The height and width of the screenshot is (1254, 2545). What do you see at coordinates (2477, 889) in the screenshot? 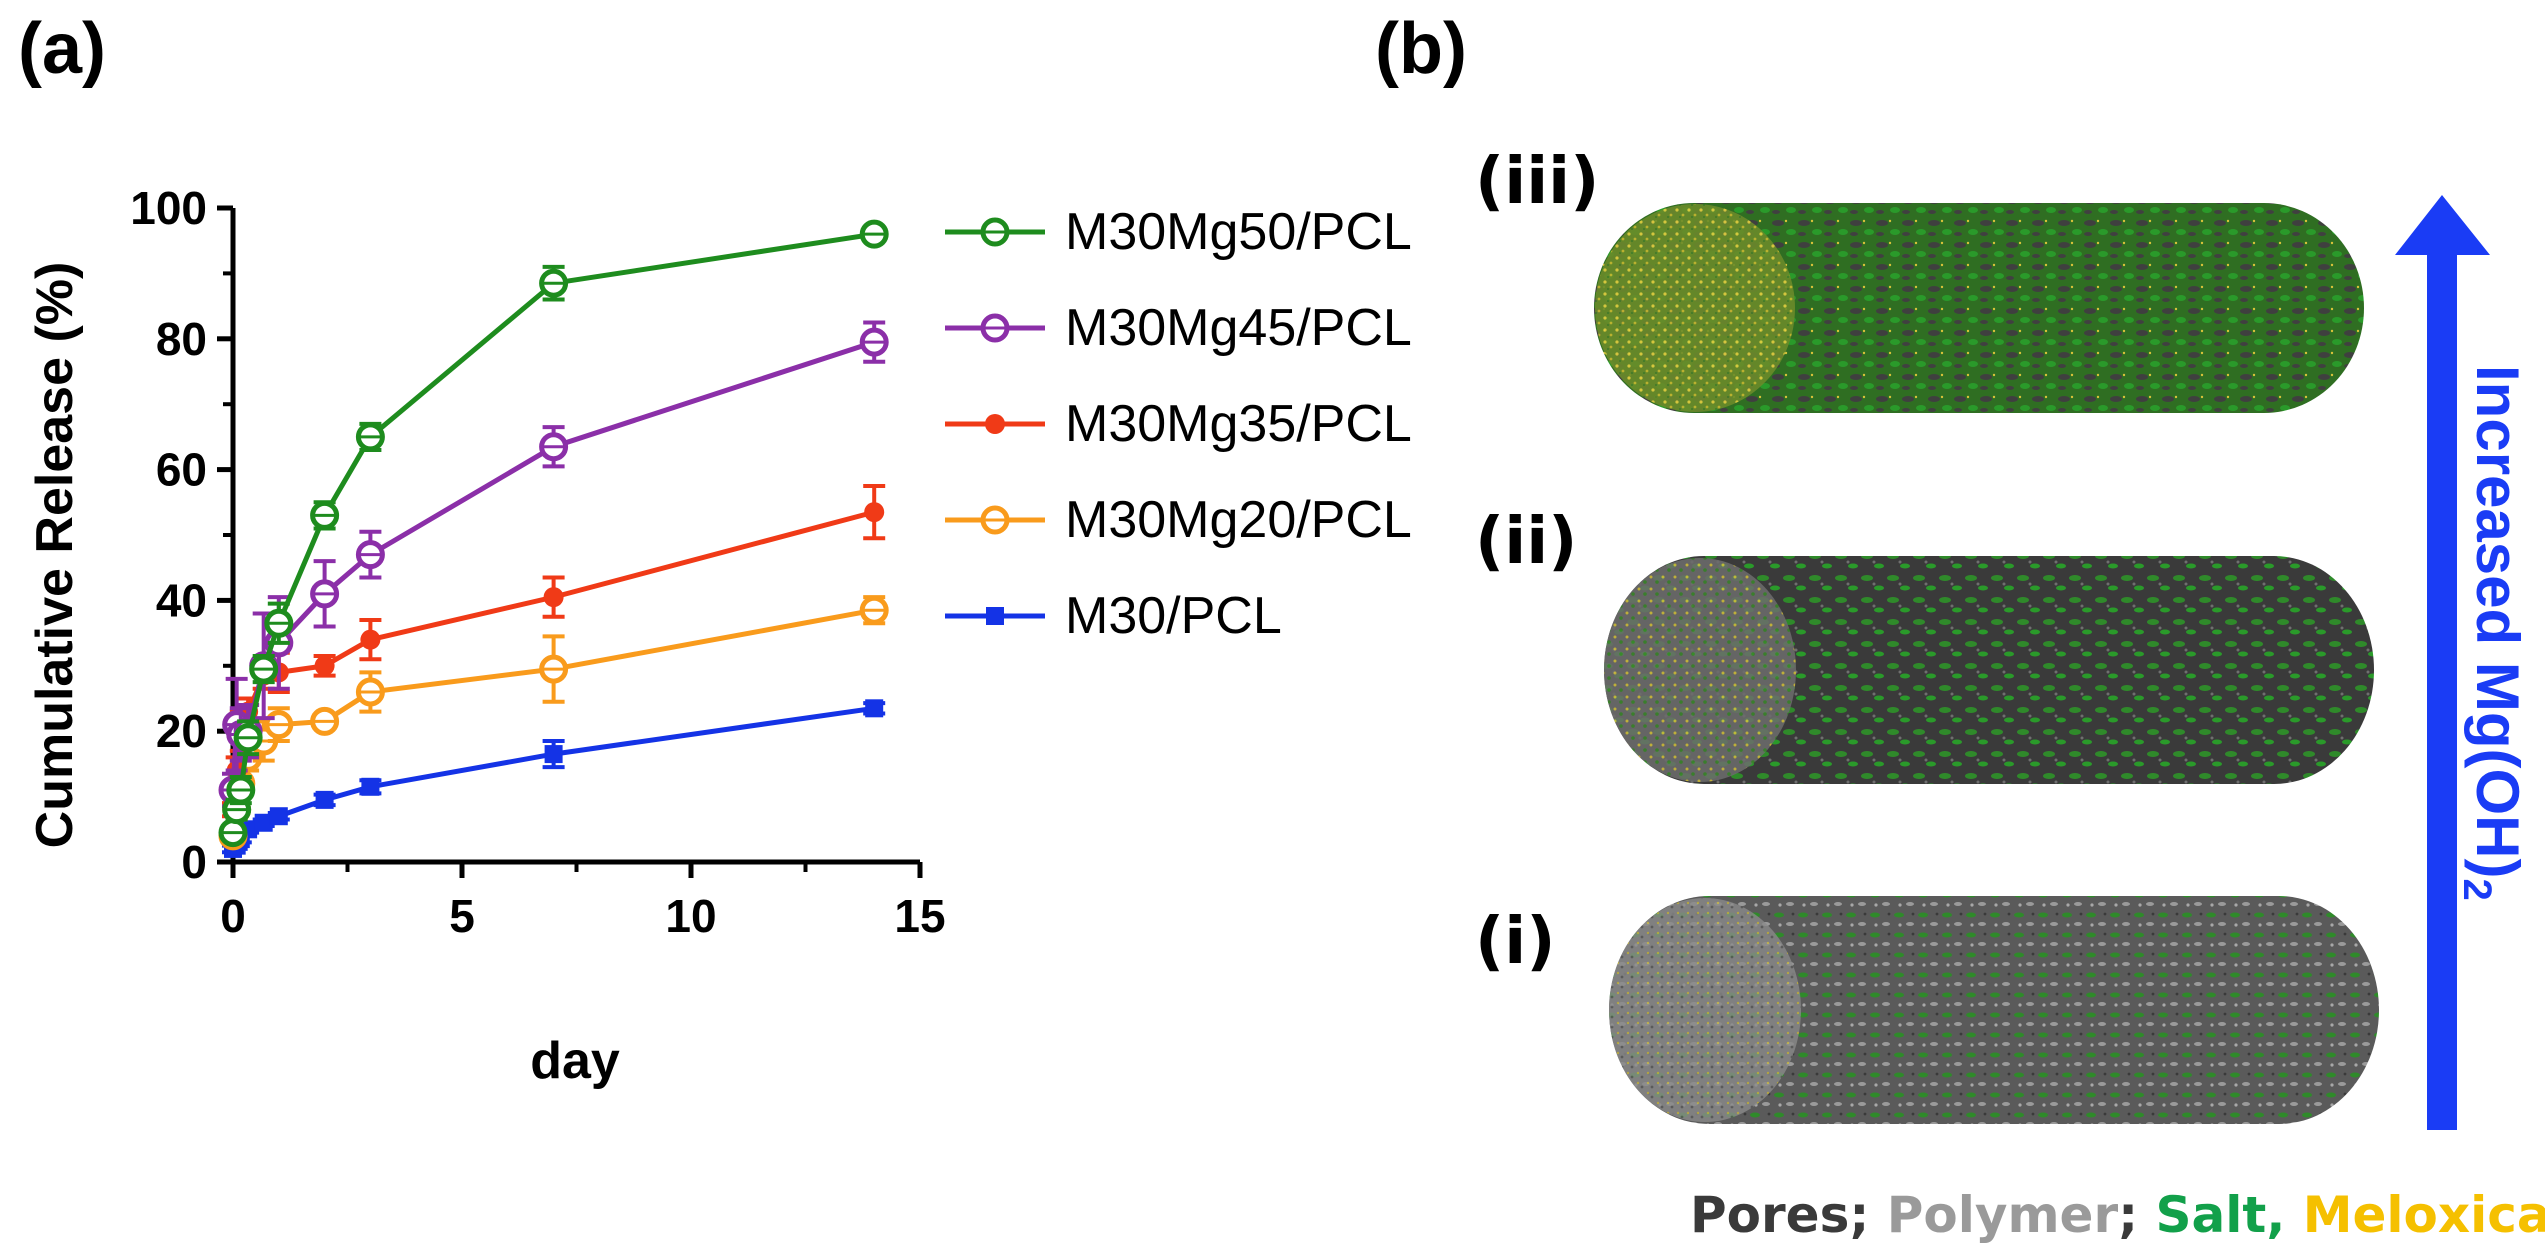
I see `arrow-label-subscript: 2` at bounding box center [2477, 889].